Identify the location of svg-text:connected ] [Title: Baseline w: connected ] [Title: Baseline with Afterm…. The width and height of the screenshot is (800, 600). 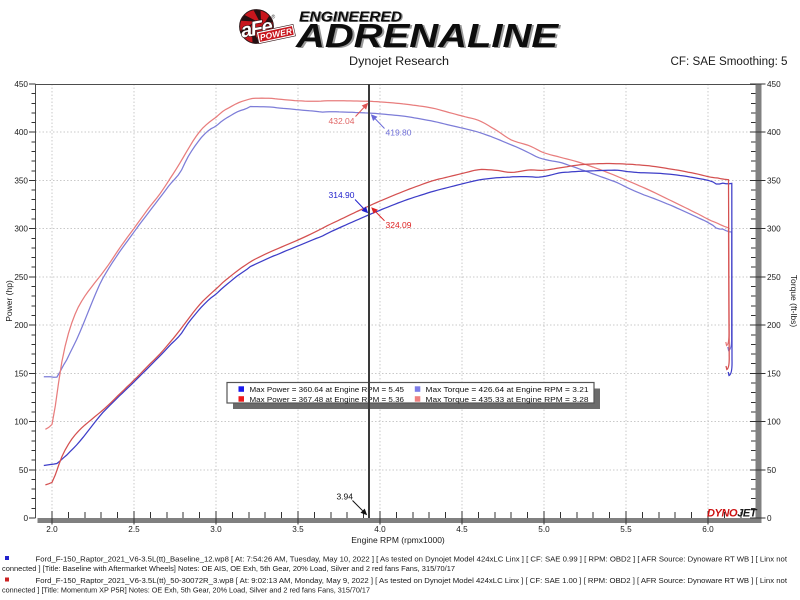
(228, 569).